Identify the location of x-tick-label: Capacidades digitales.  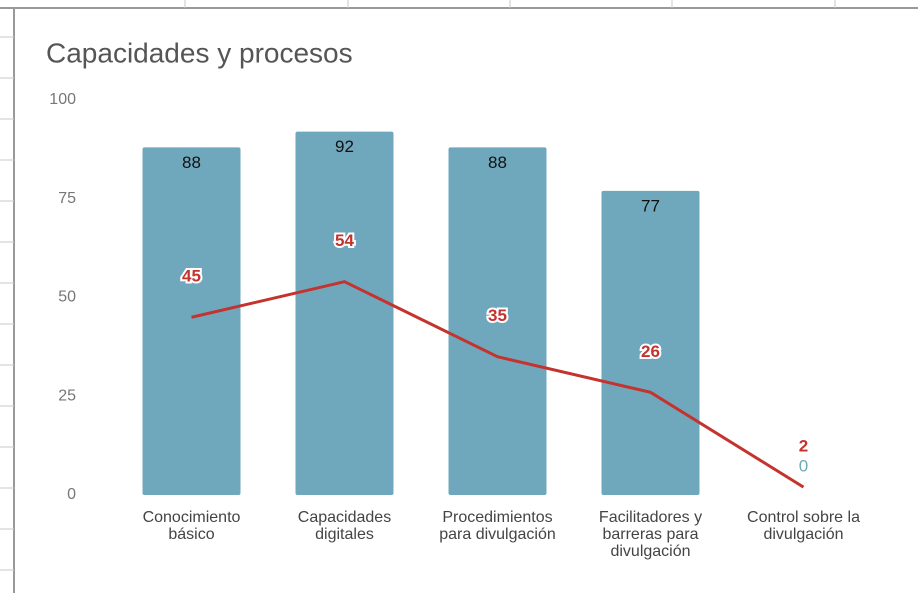
(344, 526).